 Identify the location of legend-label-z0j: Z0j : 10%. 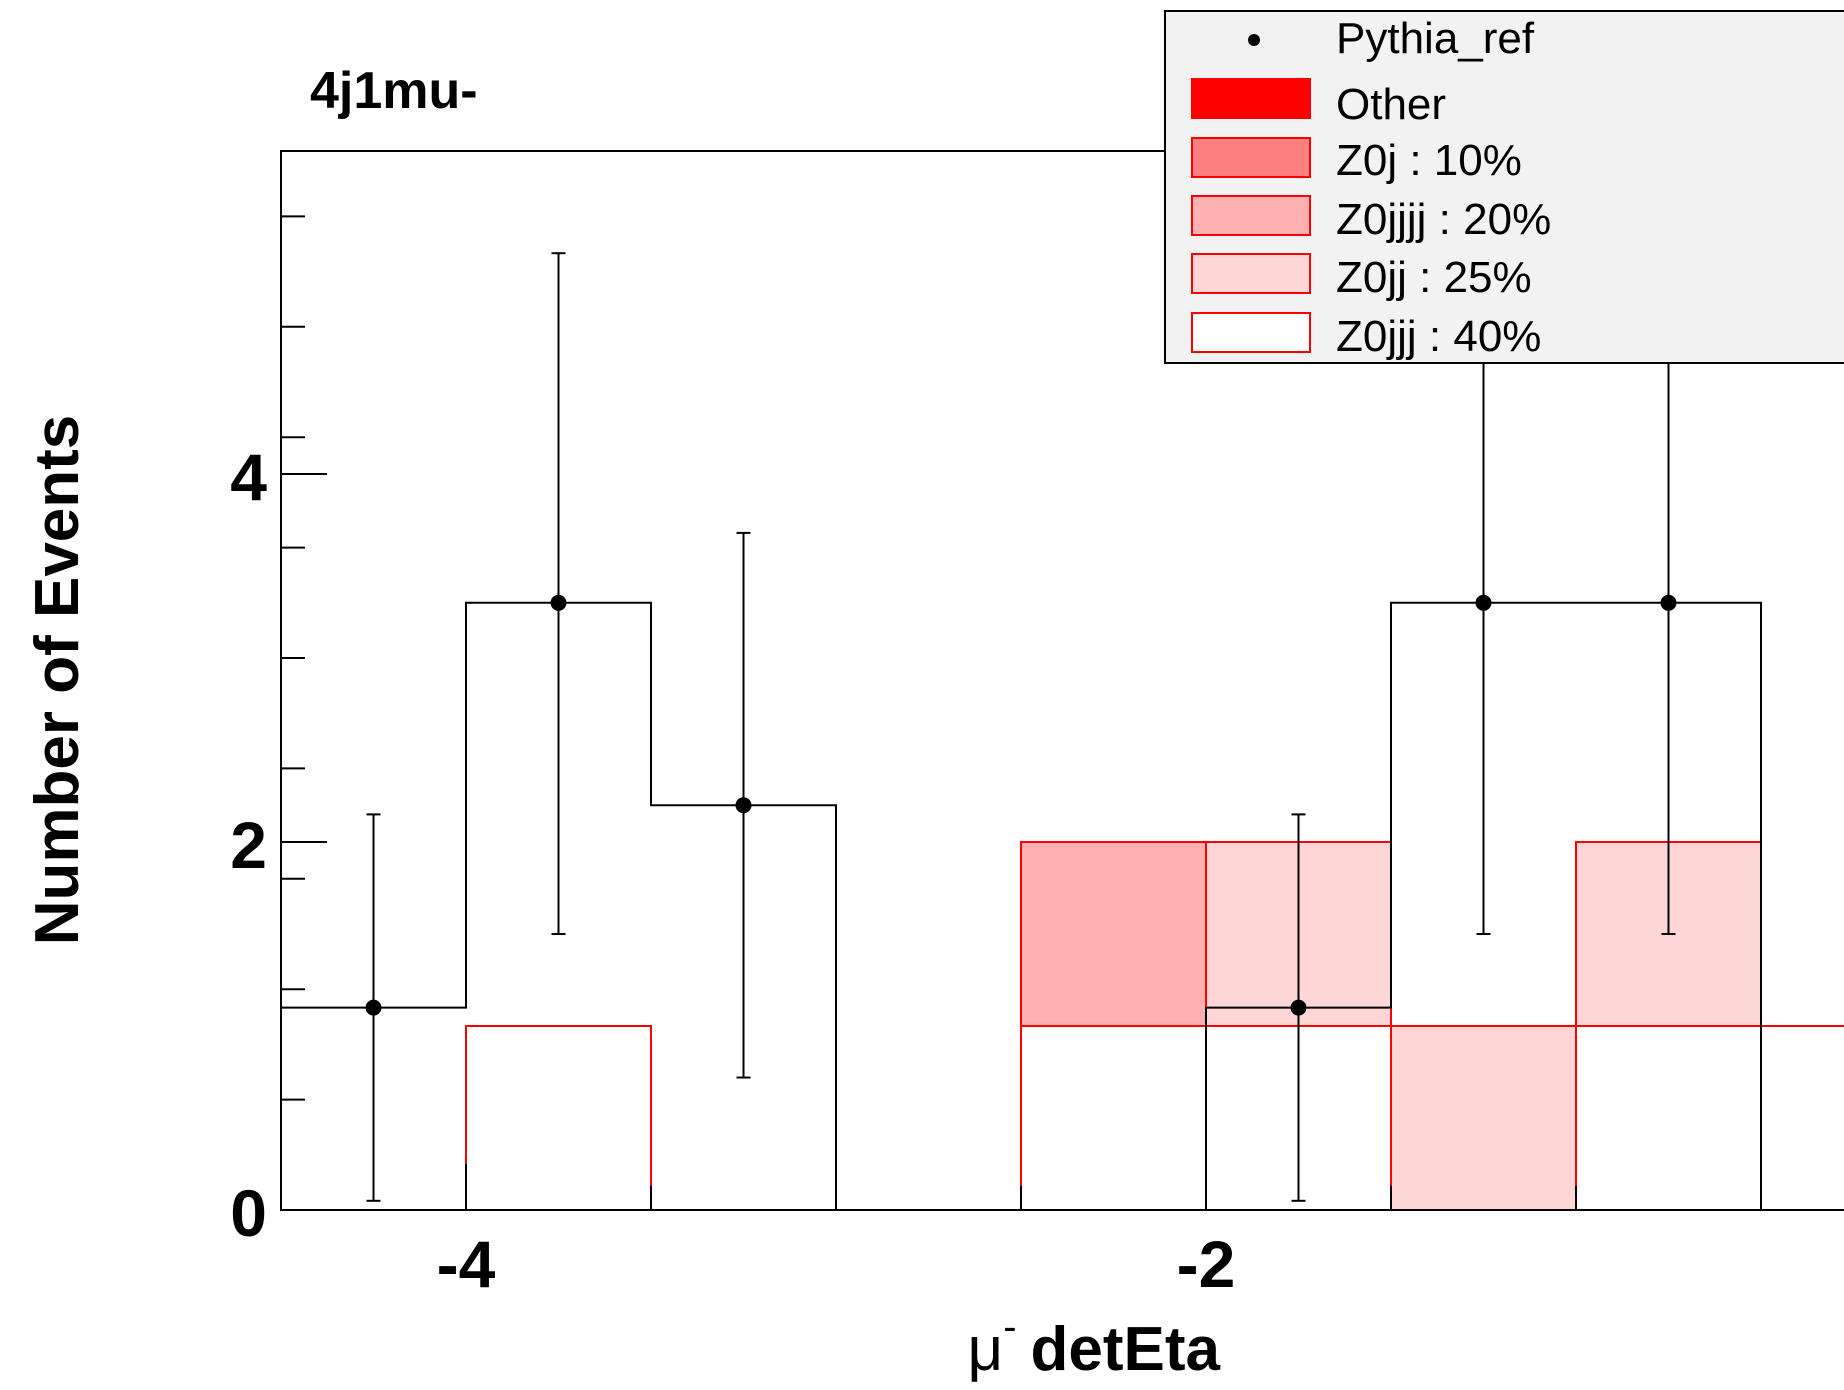
(1429, 160).